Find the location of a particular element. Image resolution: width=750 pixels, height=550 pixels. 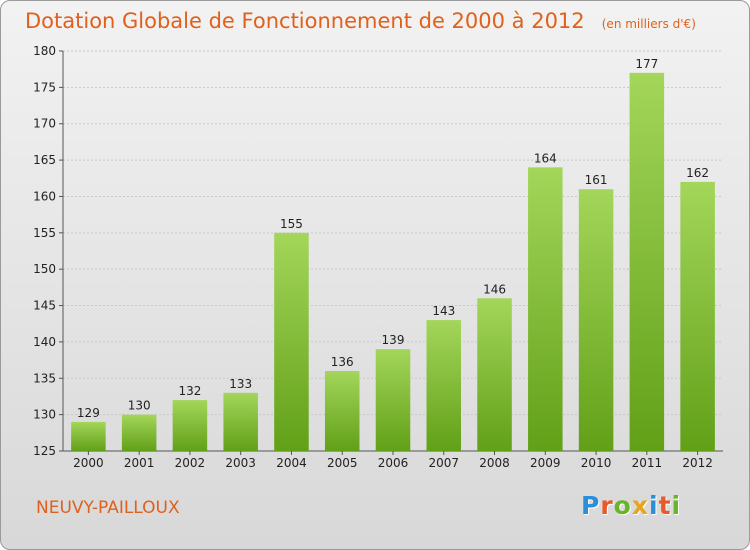

x-tick-label: 2008 is located at coordinates (494, 463).